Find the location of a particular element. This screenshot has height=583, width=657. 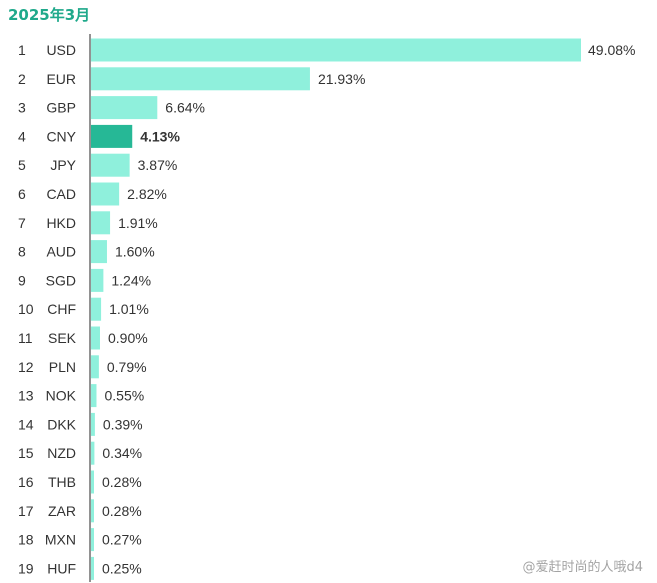

tick-label: HUF is located at coordinates (61, 568).